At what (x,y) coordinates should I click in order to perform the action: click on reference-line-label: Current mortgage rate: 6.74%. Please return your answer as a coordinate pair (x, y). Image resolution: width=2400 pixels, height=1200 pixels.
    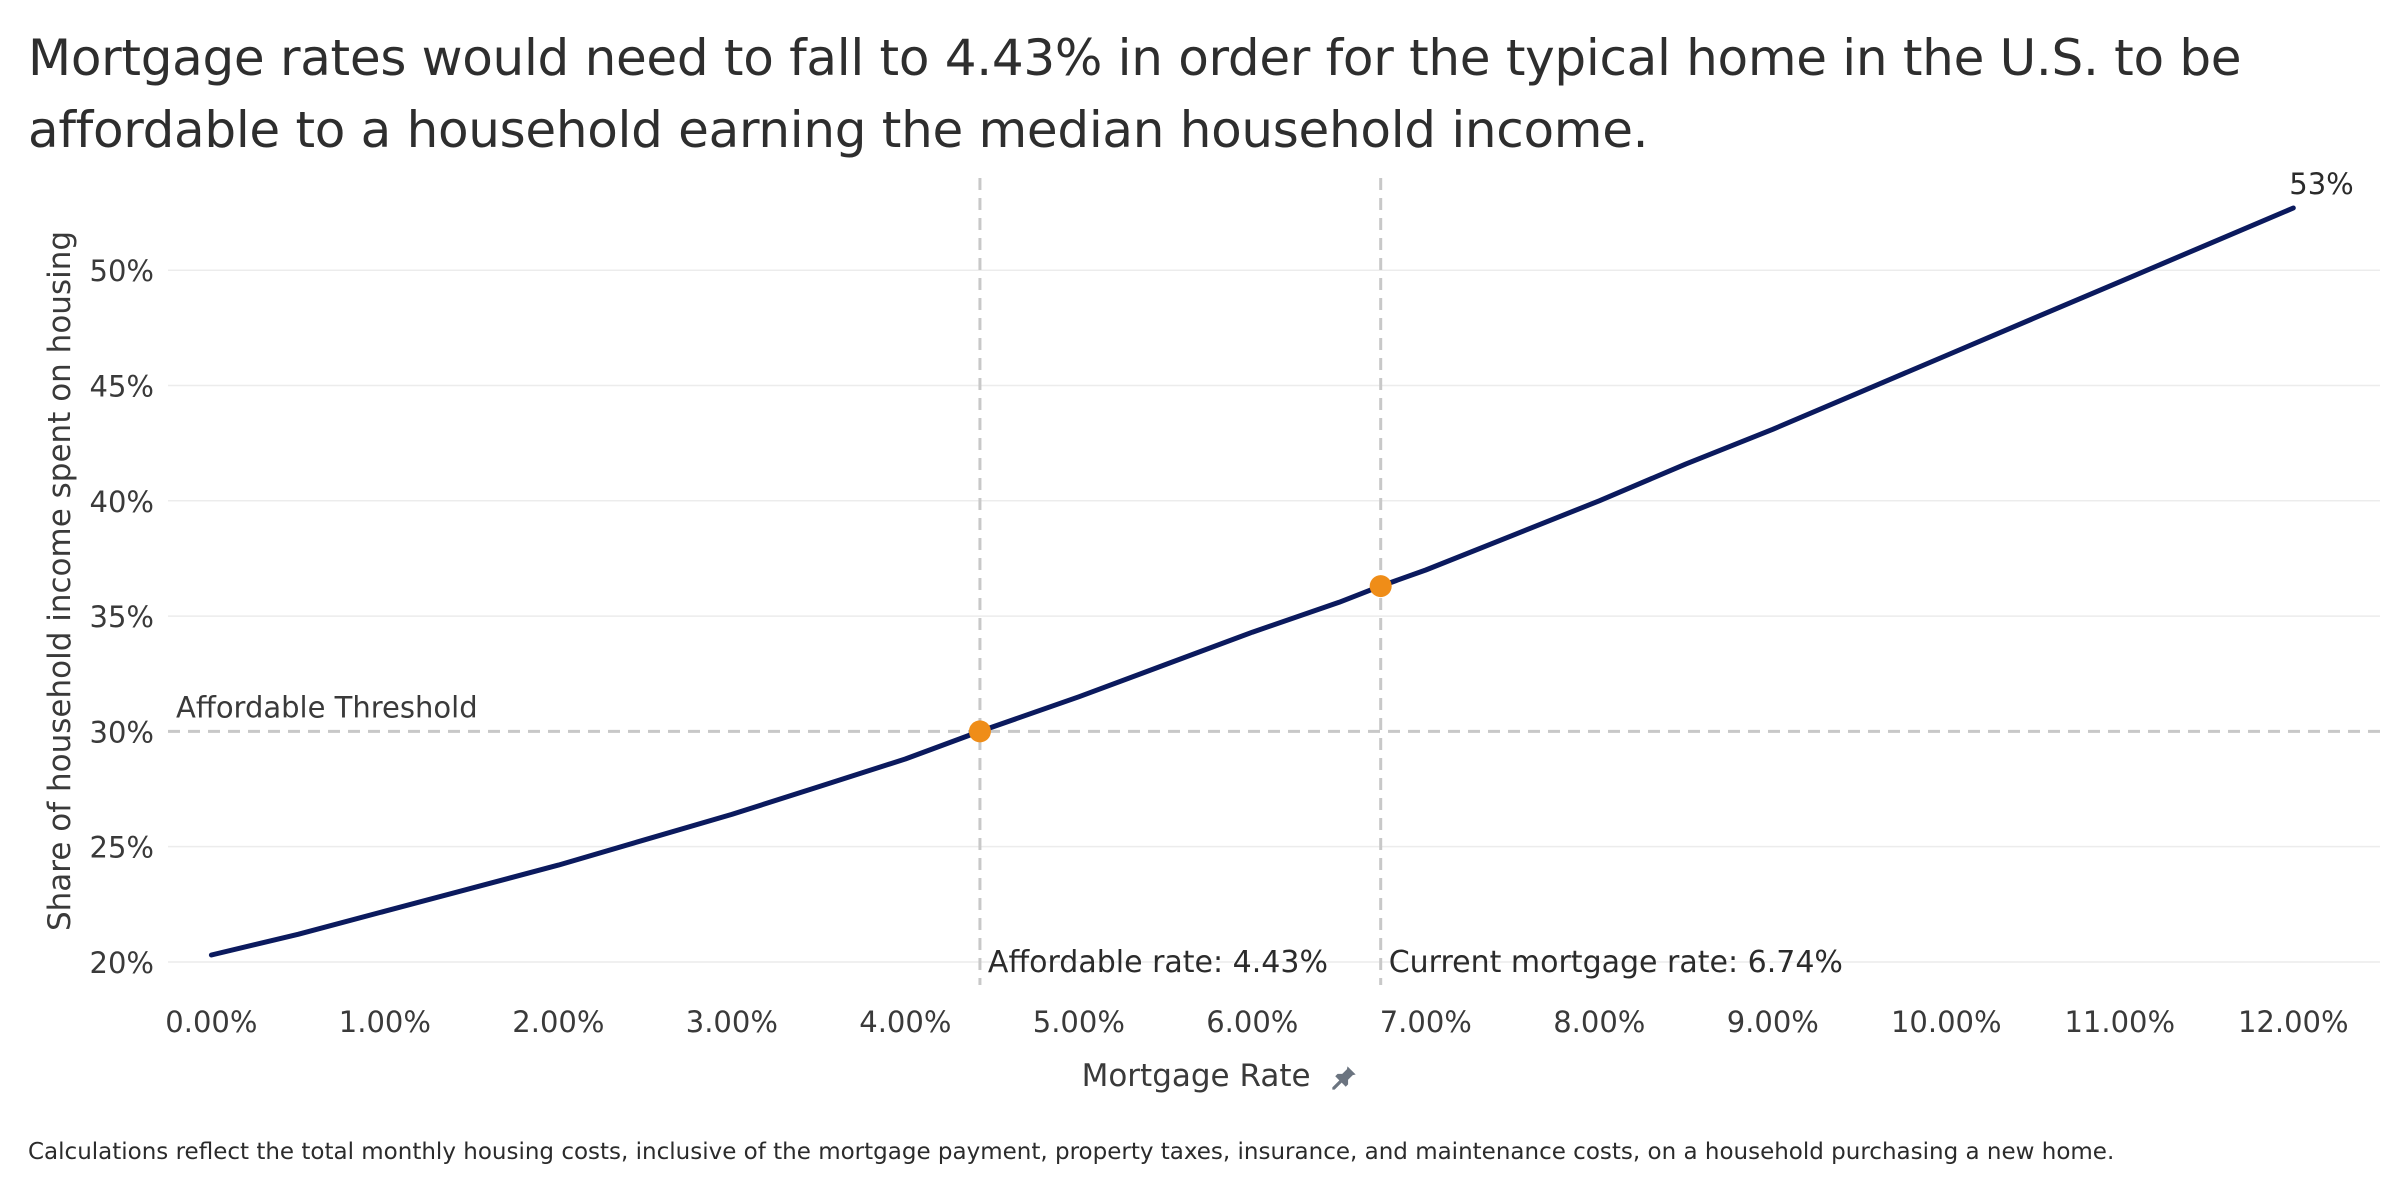
    Looking at the image, I should click on (1616, 962).